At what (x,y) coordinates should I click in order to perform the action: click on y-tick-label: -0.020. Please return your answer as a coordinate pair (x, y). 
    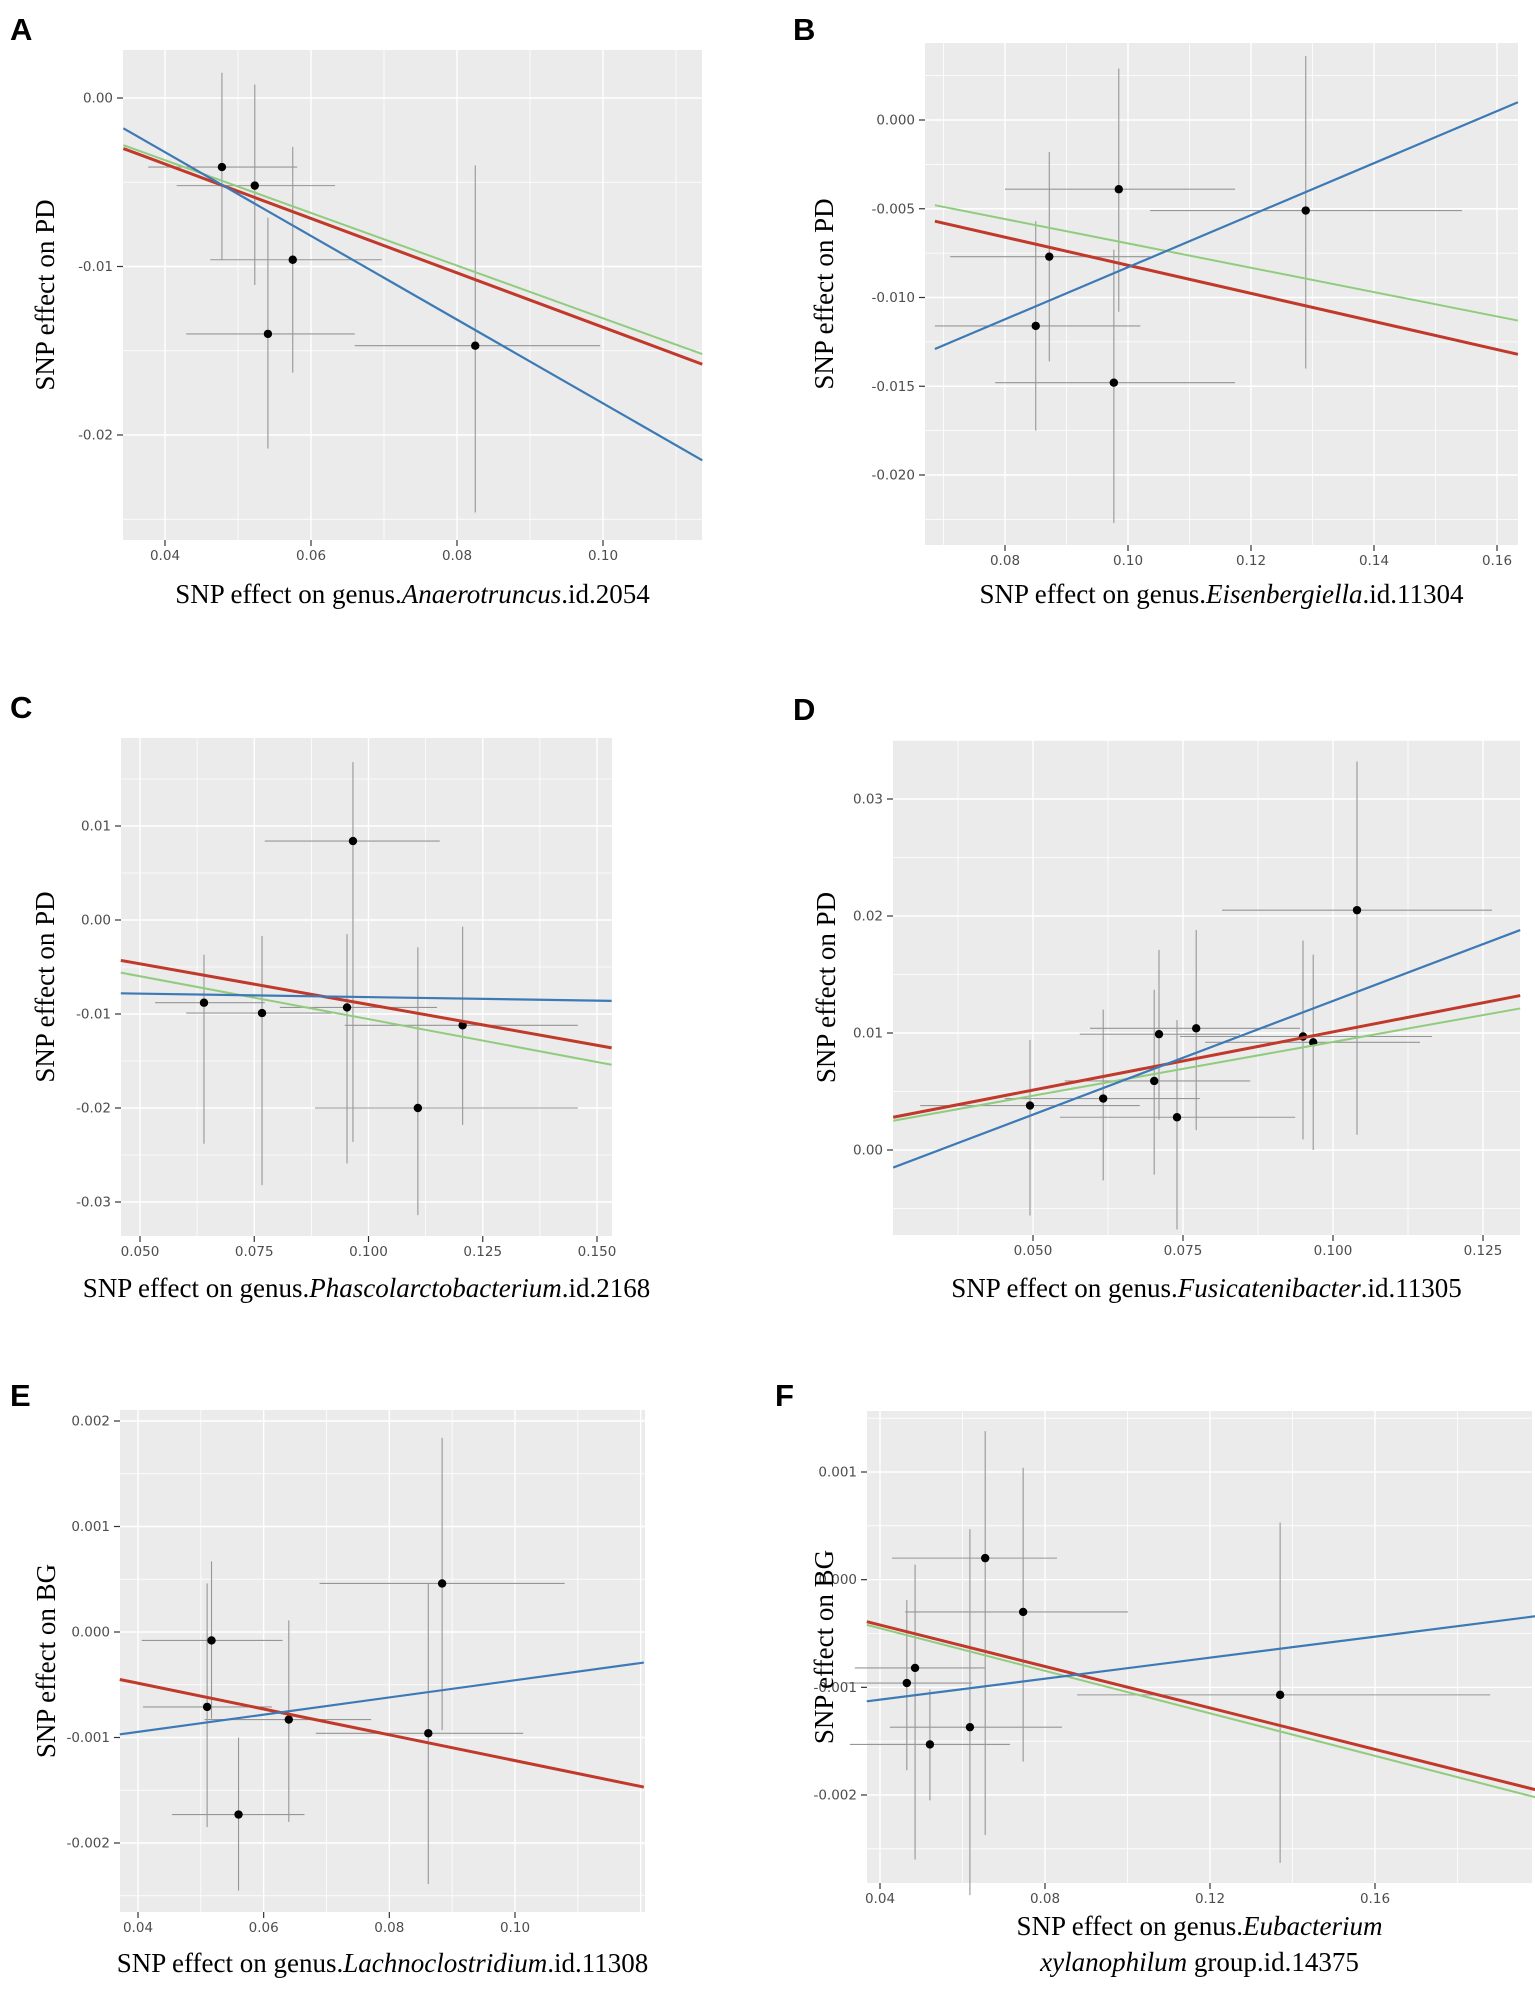
    Looking at the image, I should click on (893, 476).